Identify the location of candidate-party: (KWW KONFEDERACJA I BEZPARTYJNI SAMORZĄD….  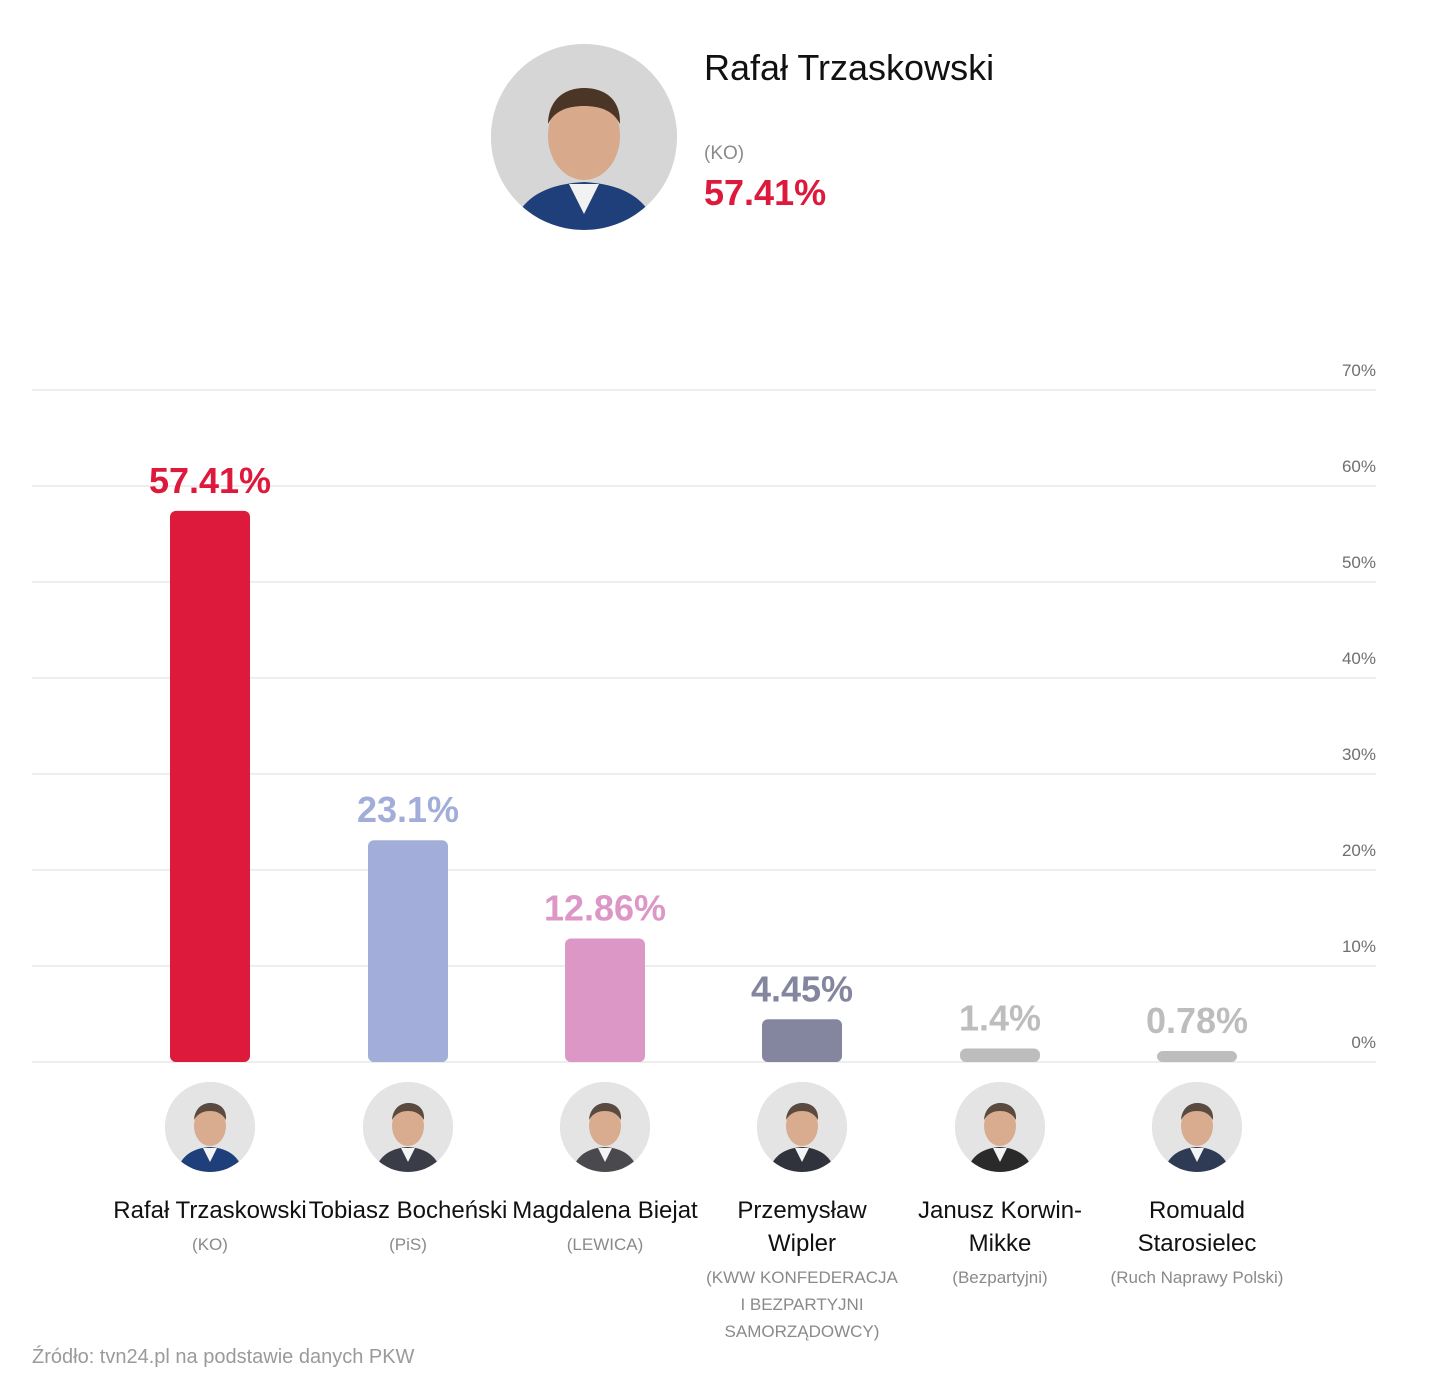
(802, 1304).